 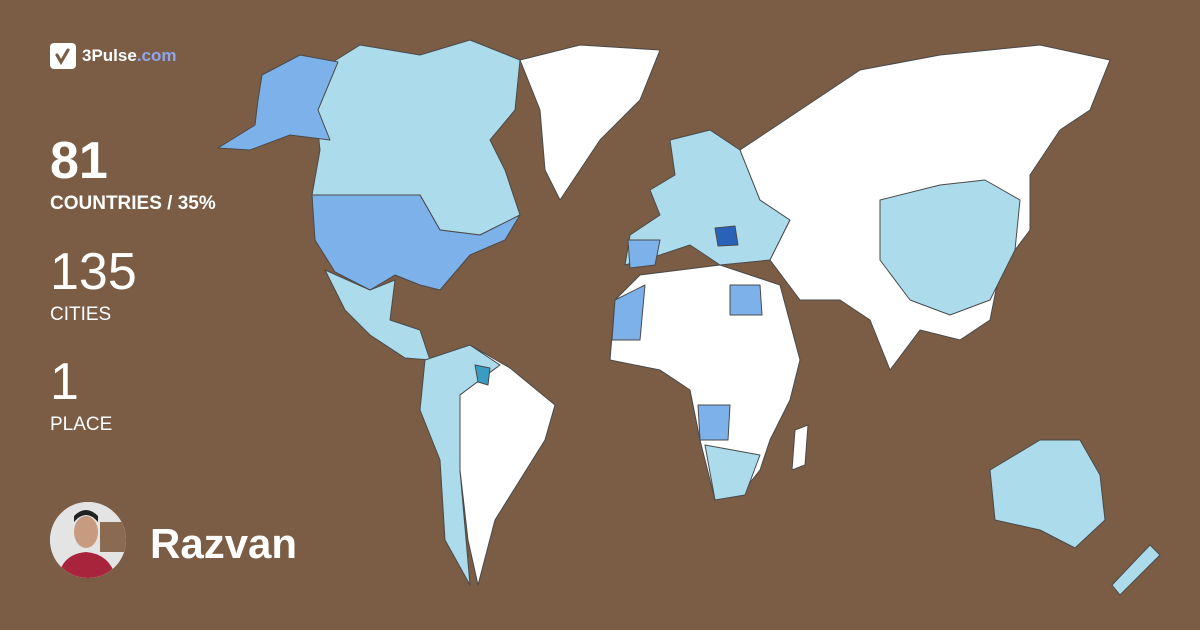 What do you see at coordinates (416, 242) in the screenshot?
I see `region-usa` at bounding box center [416, 242].